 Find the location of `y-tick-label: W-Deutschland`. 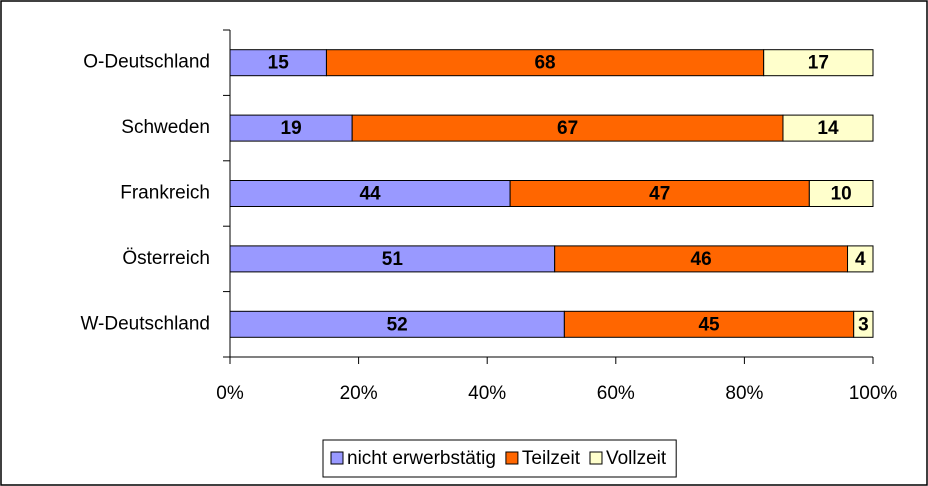

y-tick-label: W-Deutschland is located at coordinates (145, 323).